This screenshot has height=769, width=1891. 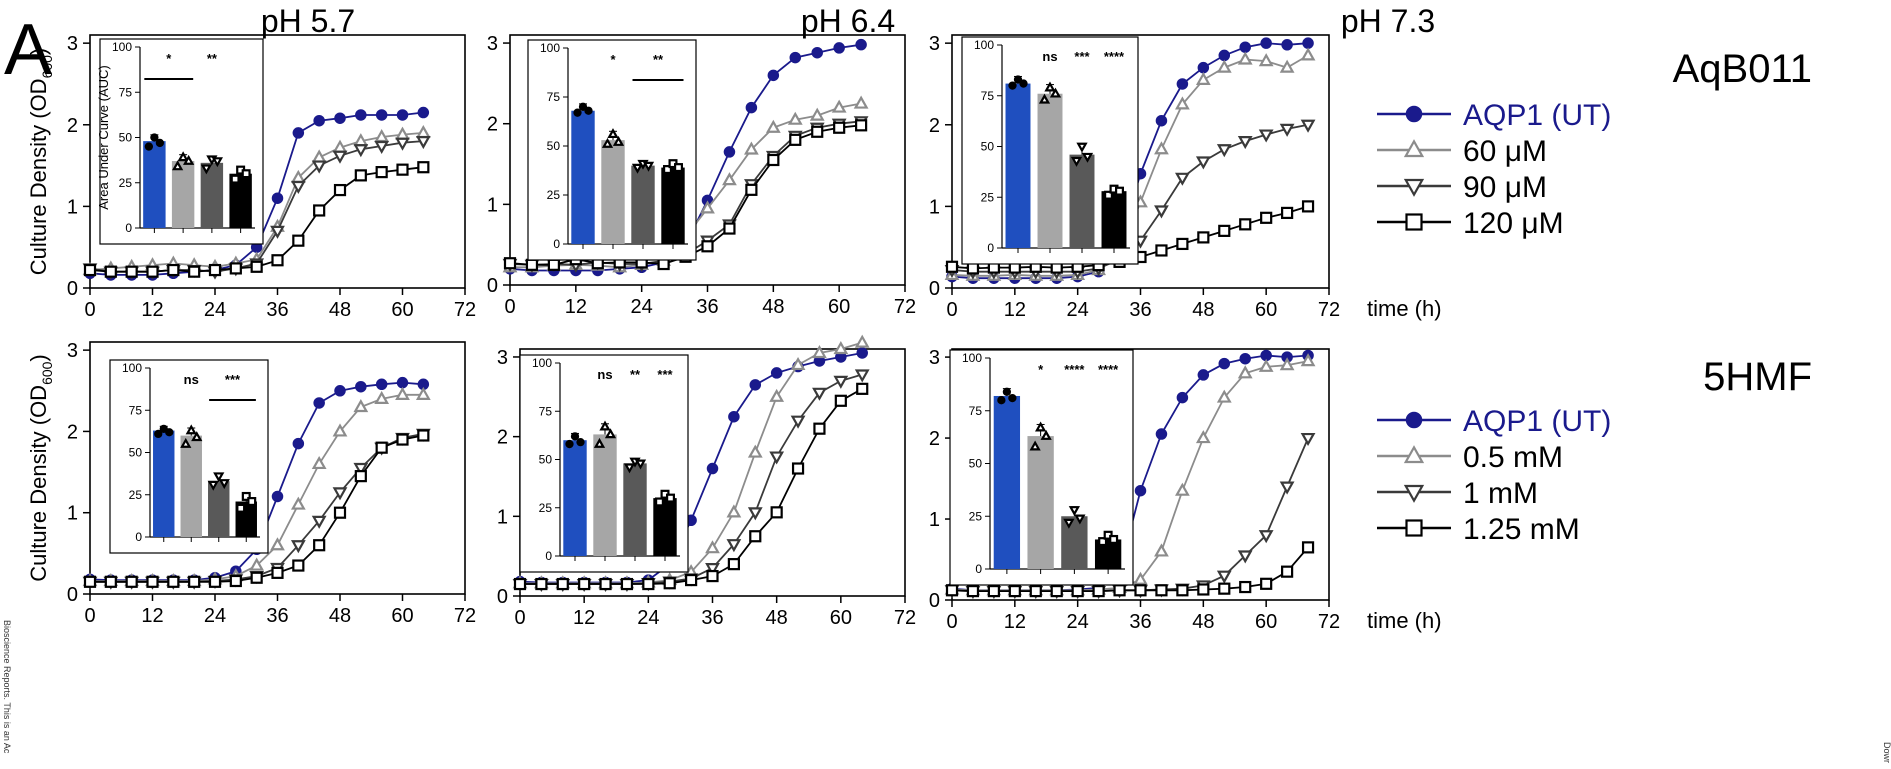 I want to click on legend-entry-label: AQP1 (UT), so click(x=1537, y=421).